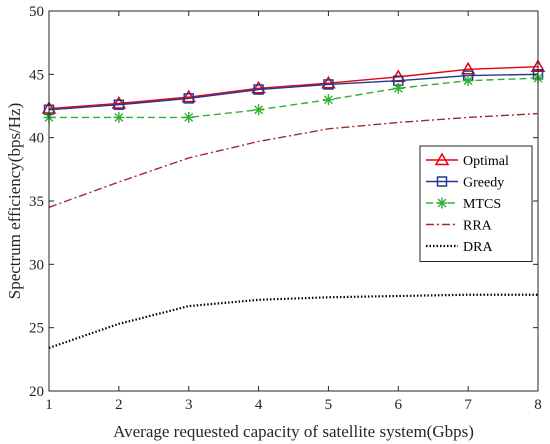 Image resolution: width=550 pixels, height=444 pixels. I want to click on legend: Optimal Greedy MTCS RRA DRA, so click(476, 203).